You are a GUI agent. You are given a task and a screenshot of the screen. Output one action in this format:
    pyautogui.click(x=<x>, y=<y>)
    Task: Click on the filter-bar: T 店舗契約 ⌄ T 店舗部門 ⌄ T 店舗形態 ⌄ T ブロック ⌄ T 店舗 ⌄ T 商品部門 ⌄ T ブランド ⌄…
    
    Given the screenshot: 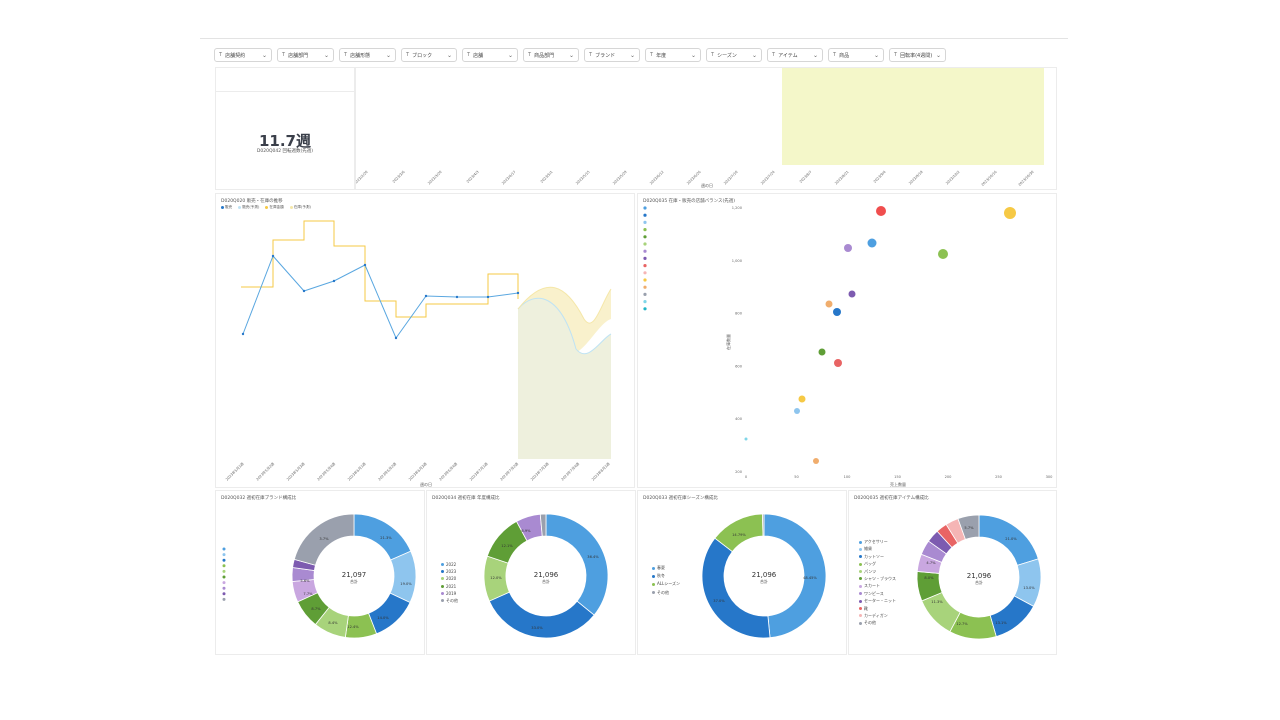 What is the action you would take?
    pyautogui.click(x=580, y=56)
    